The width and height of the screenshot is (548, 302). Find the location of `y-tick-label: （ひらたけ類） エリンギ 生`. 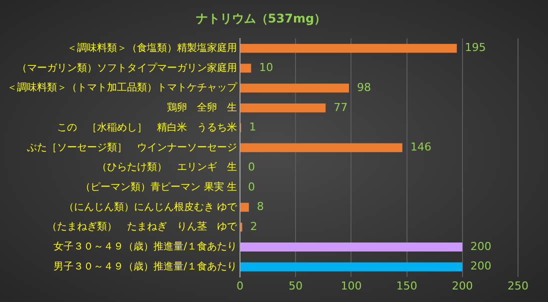

y-tick-label: （ひらたけ類） エリンギ 生 is located at coordinates (167, 167).